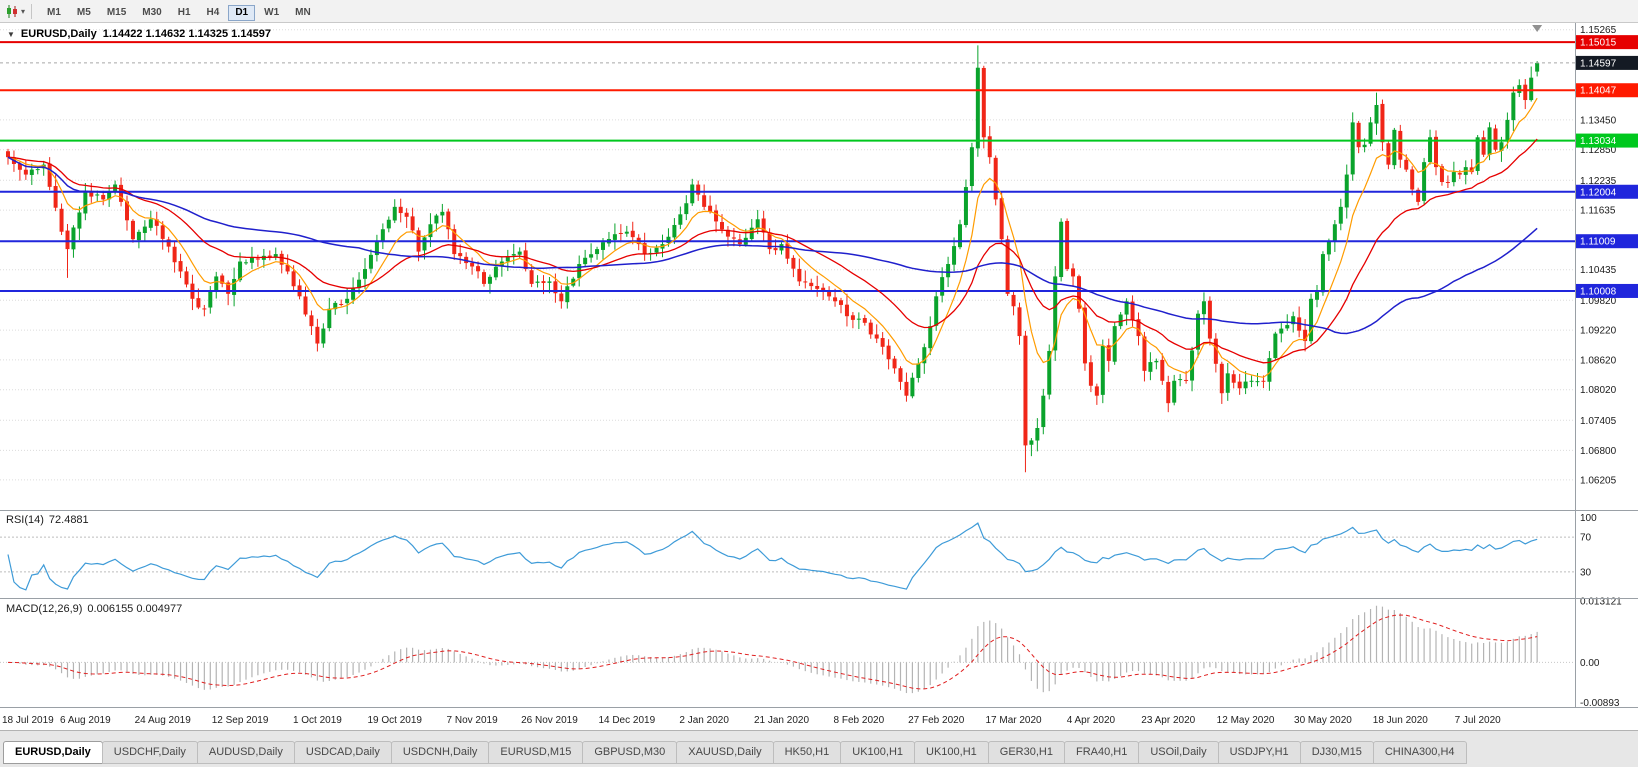 This screenshot has height=767, width=1638. I want to click on svg-text: 1.15265, so click(1598, 30).